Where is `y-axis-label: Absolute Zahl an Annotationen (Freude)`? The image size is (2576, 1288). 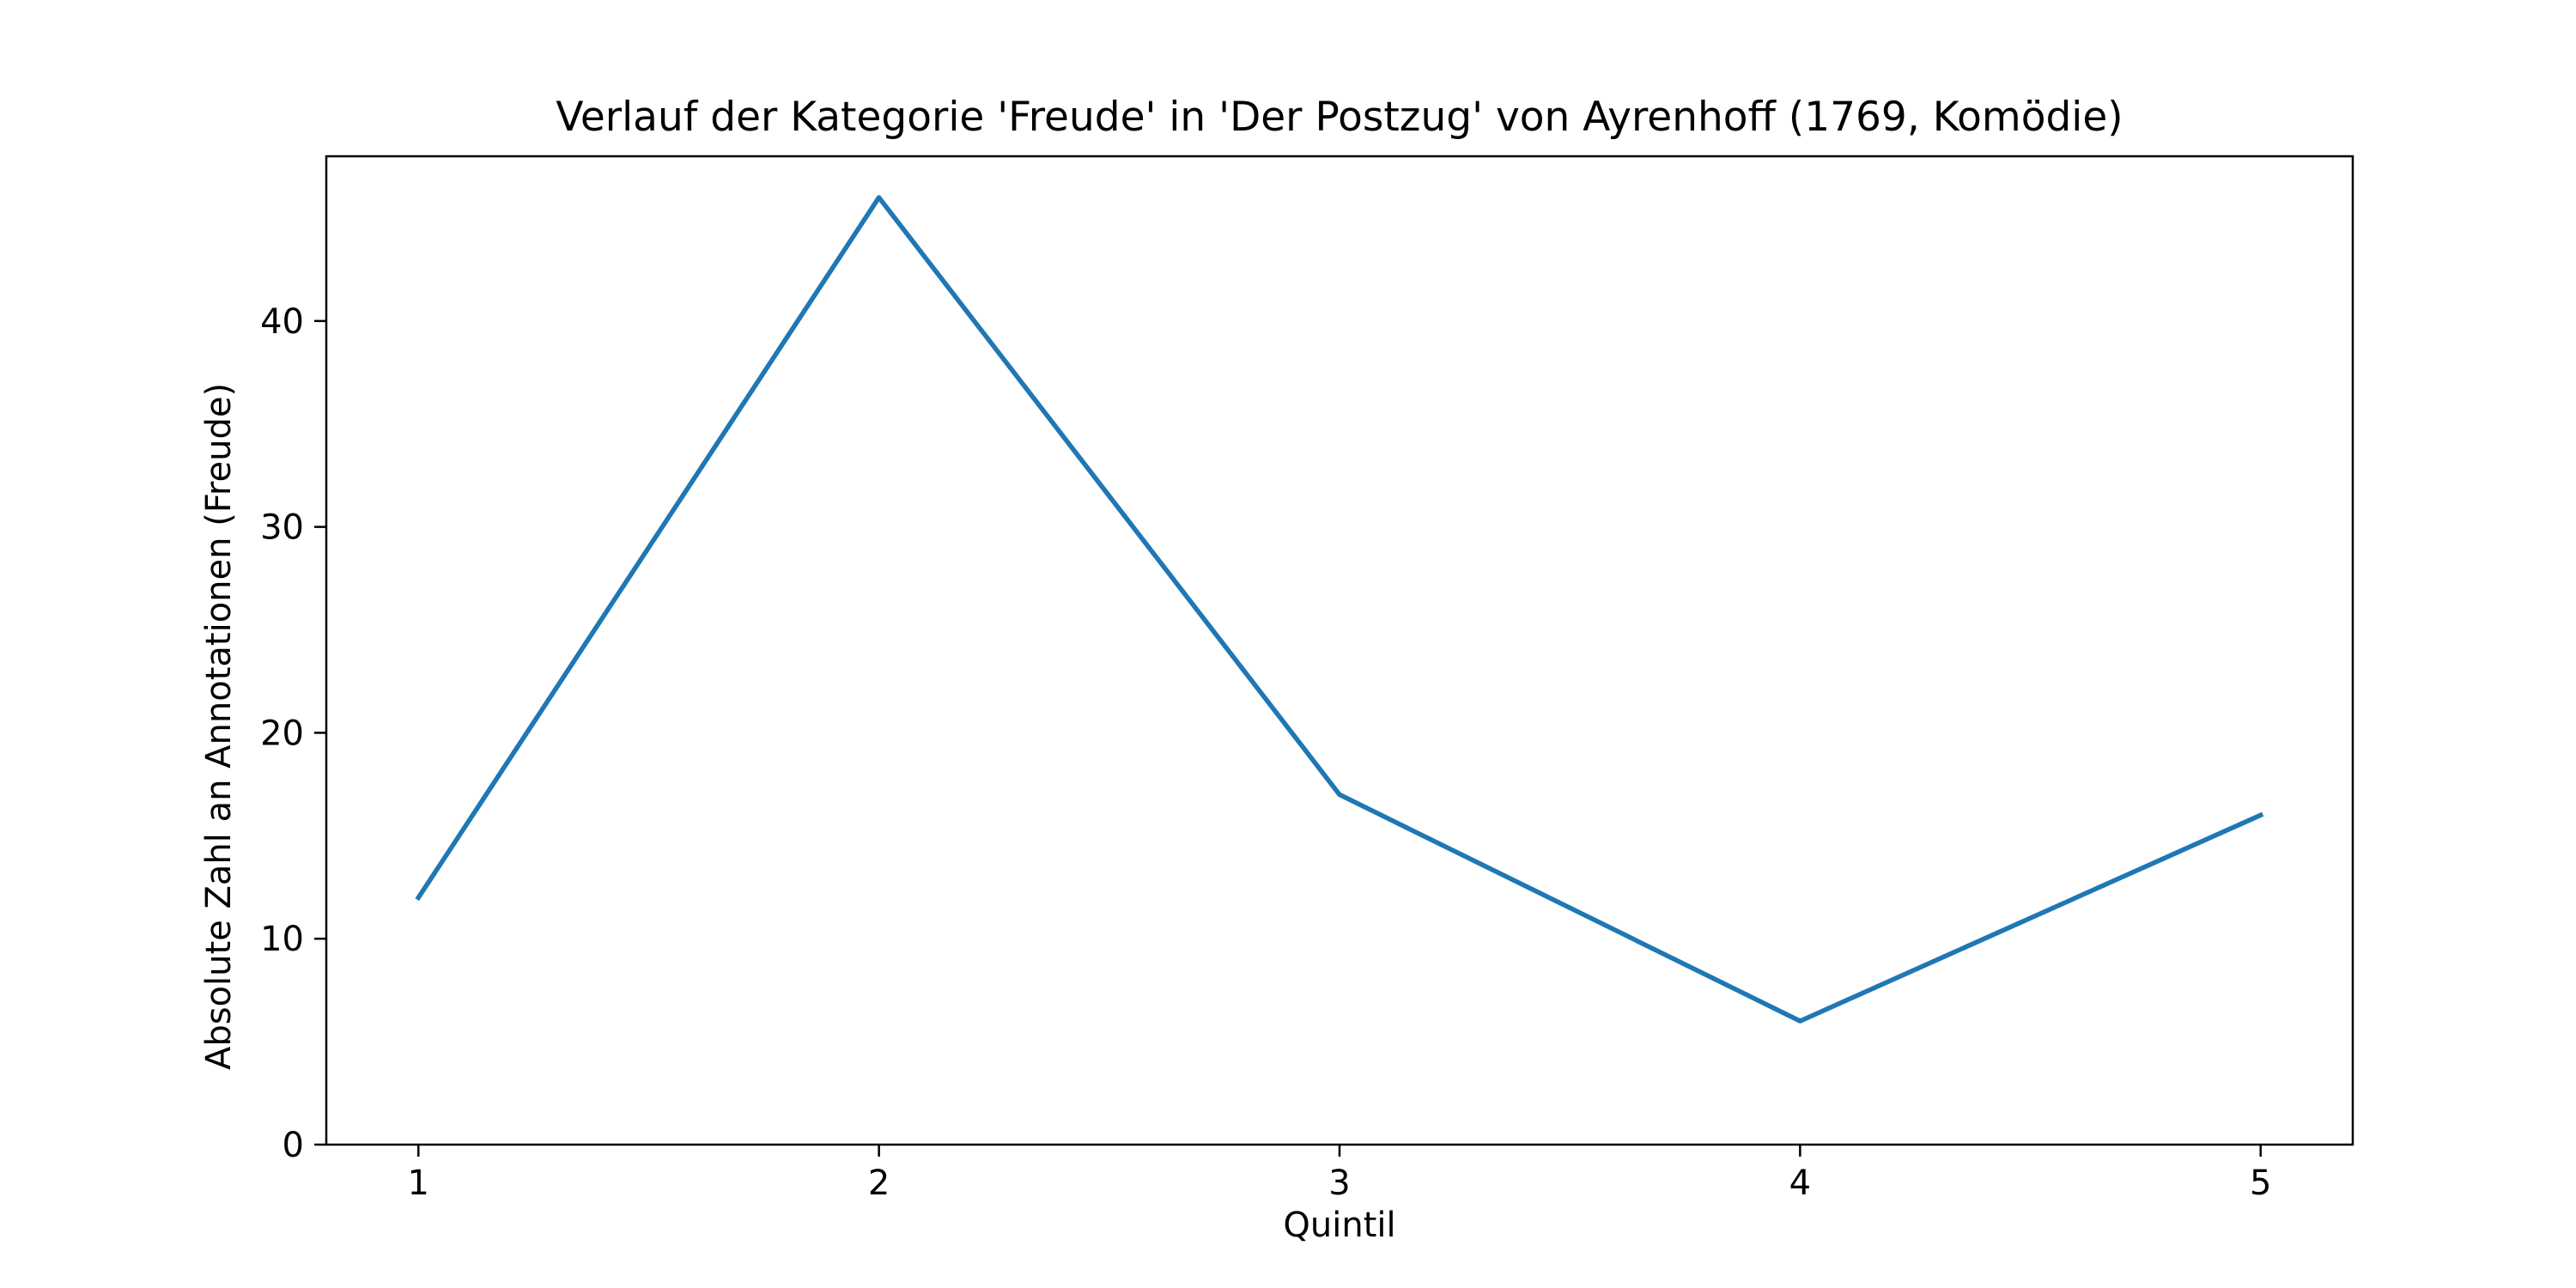 y-axis-label: Absolute Zahl an Annotationen (Freude) is located at coordinates (219, 726).